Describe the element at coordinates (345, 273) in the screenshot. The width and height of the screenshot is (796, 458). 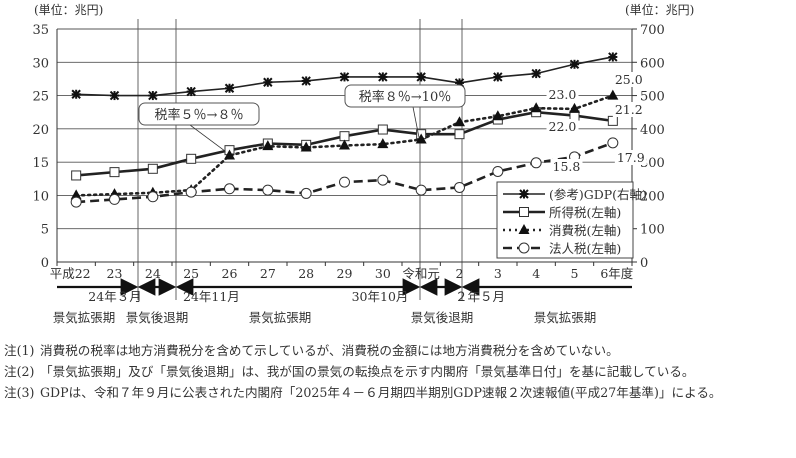
I see `x-tick-label: 29` at that location.